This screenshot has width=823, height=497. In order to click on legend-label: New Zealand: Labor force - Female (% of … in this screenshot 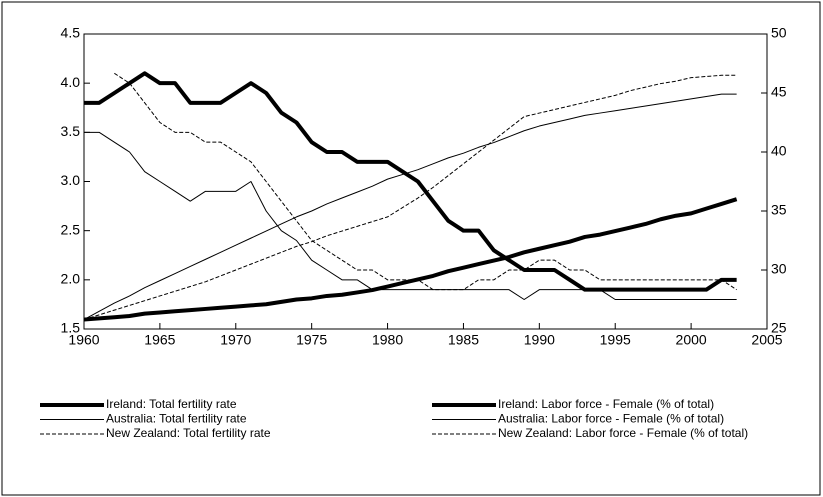, I will do `click(623, 433)`.